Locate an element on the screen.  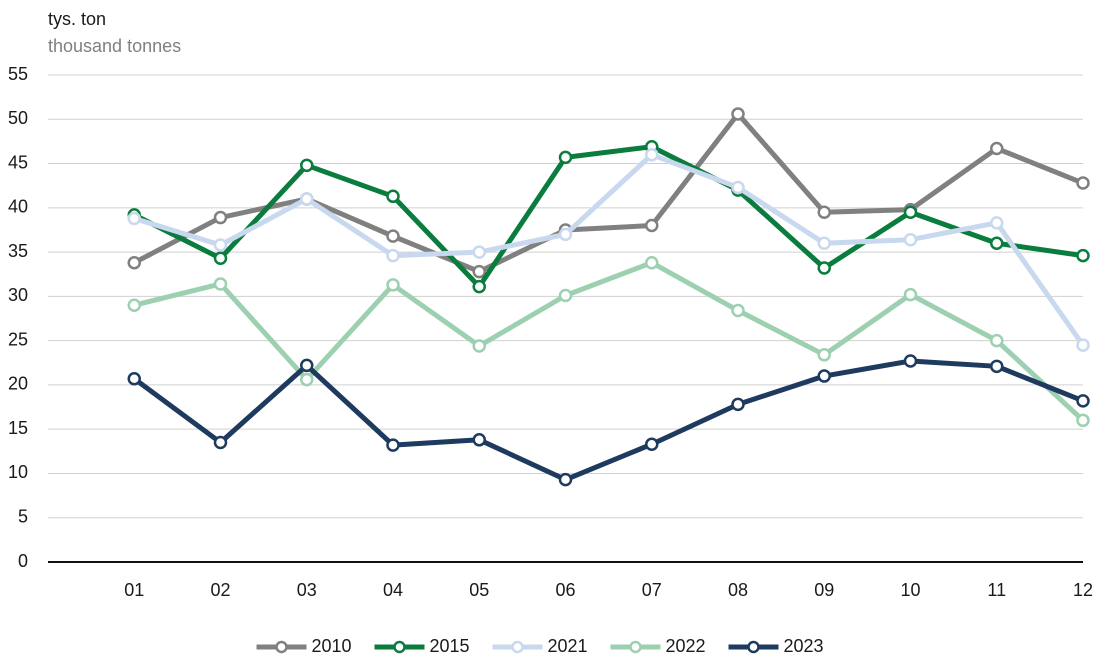
y-tick-label: 30 is located at coordinates (18, 295).